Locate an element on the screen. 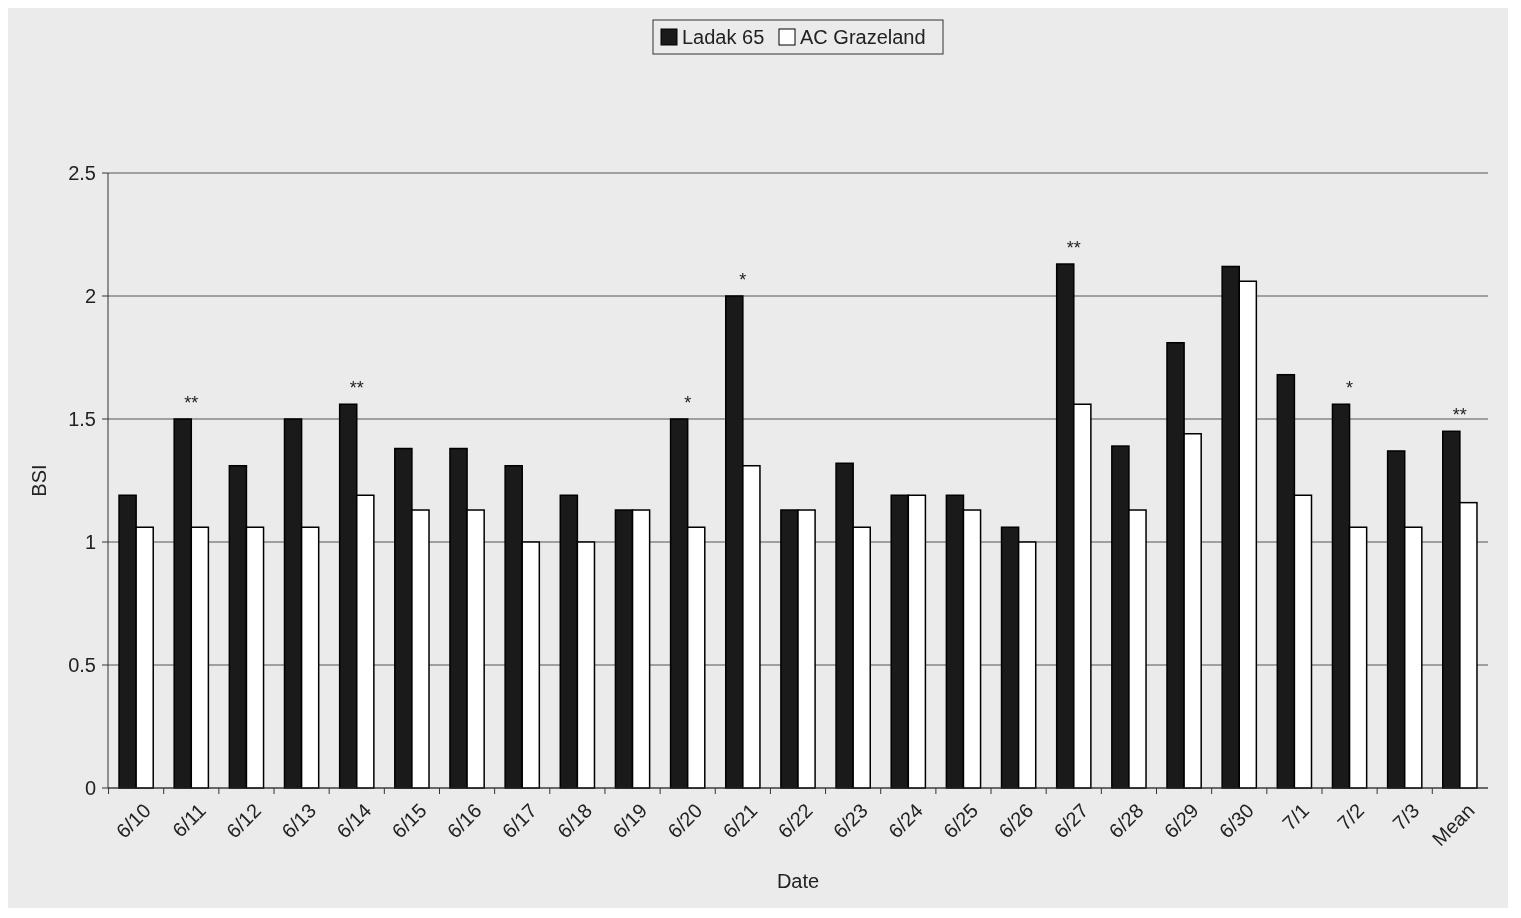  y-tick-label: 2.5 is located at coordinates (82, 173).